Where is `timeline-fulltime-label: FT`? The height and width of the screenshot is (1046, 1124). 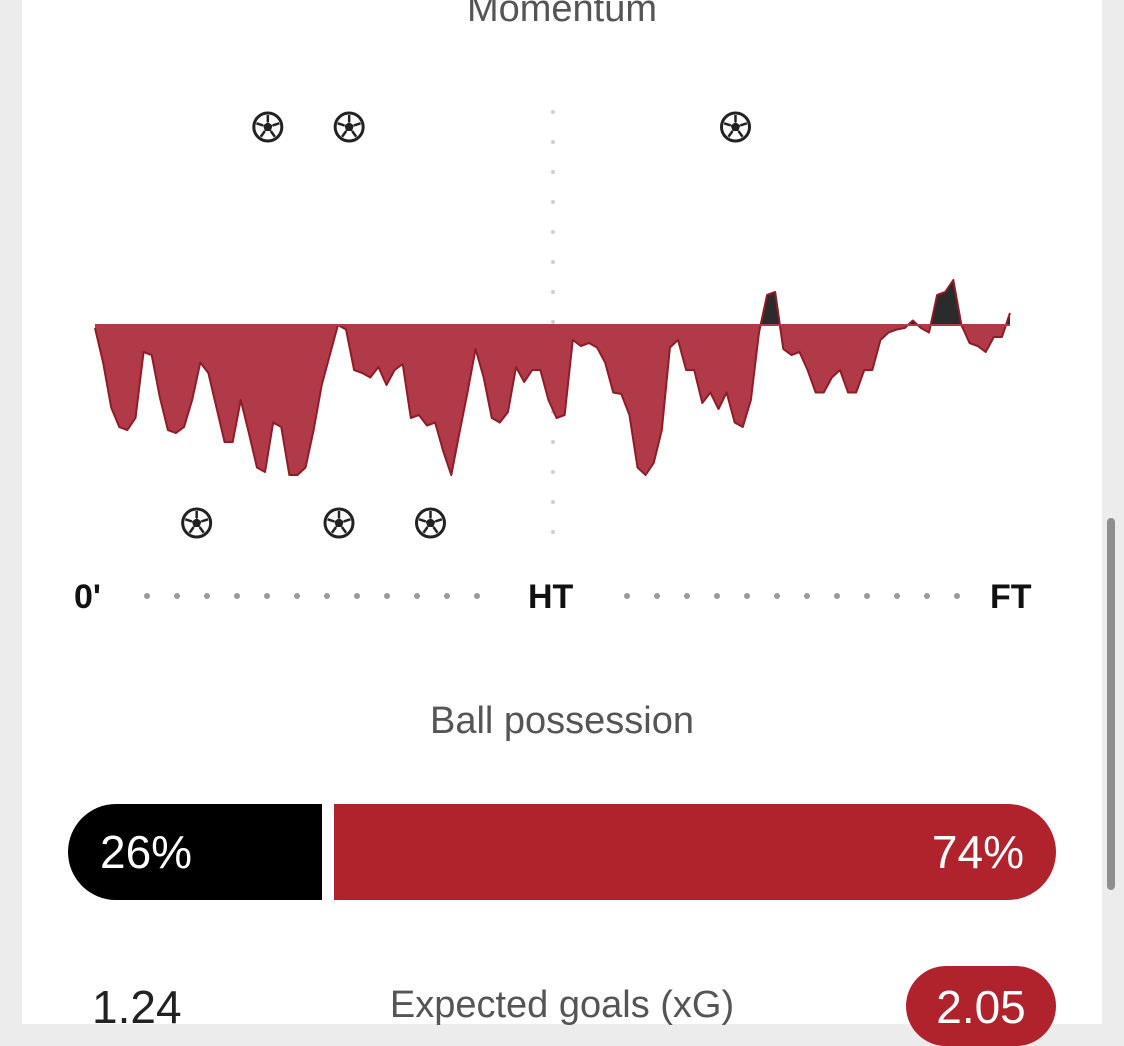
timeline-fulltime-label: FT is located at coordinates (1011, 597).